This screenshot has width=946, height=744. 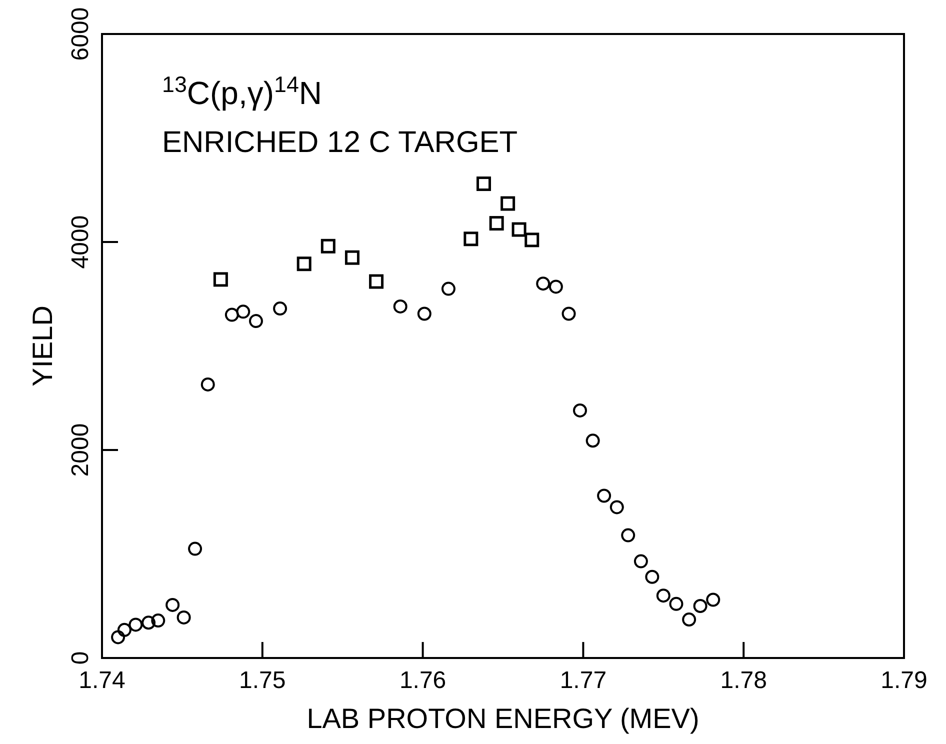 What do you see at coordinates (80, 658) in the screenshot?
I see `y-tick-label: 0` at bounding box center [80, 658].